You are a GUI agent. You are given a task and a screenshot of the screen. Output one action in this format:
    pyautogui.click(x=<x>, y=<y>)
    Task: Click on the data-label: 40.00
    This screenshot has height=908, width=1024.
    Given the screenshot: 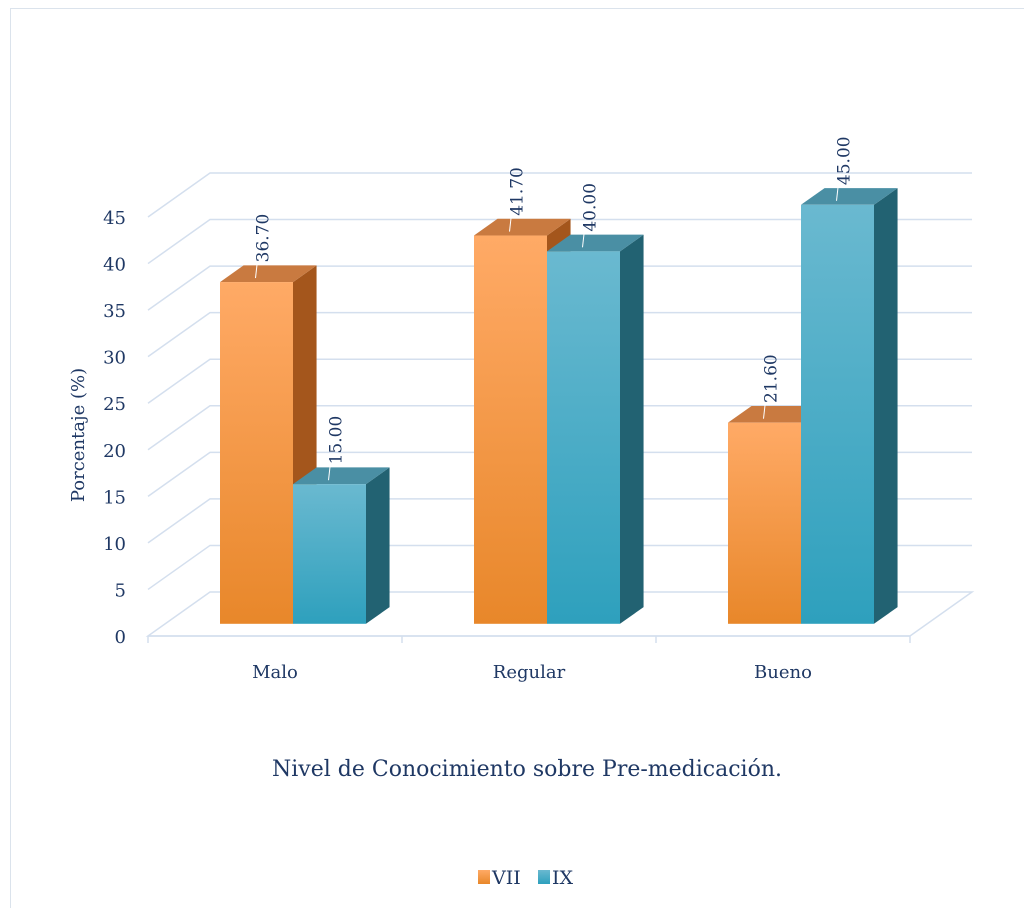 What is the action you would take?
    pyautogui.click(x=591, y=207)
    